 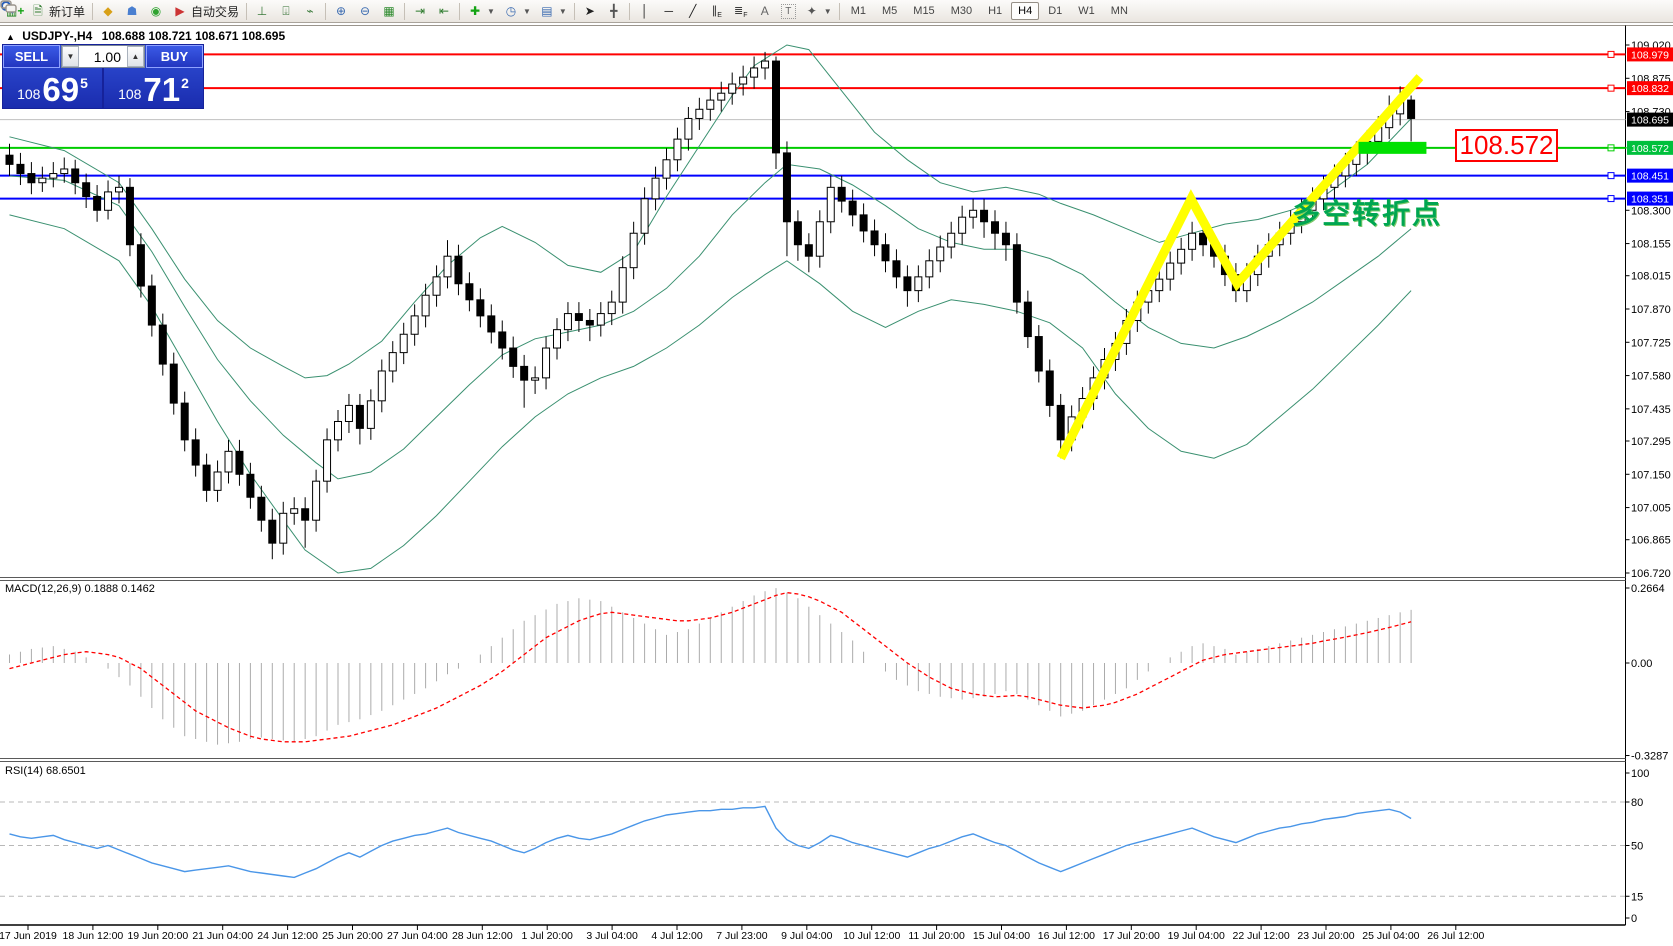 I want to click on navigator-button: ☗, so click(x=132, y=11).